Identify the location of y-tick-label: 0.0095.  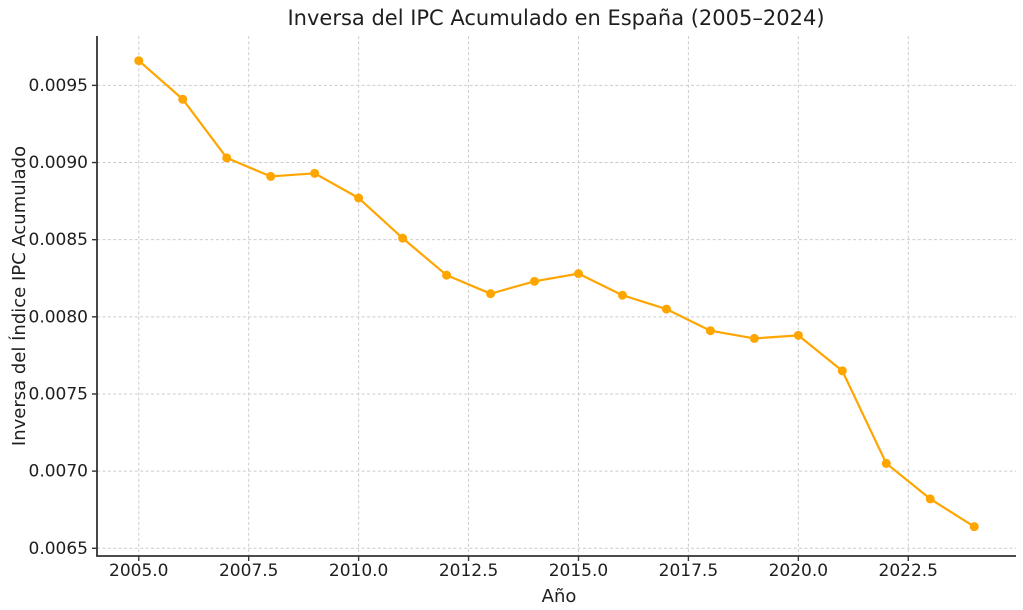
(58, 86).